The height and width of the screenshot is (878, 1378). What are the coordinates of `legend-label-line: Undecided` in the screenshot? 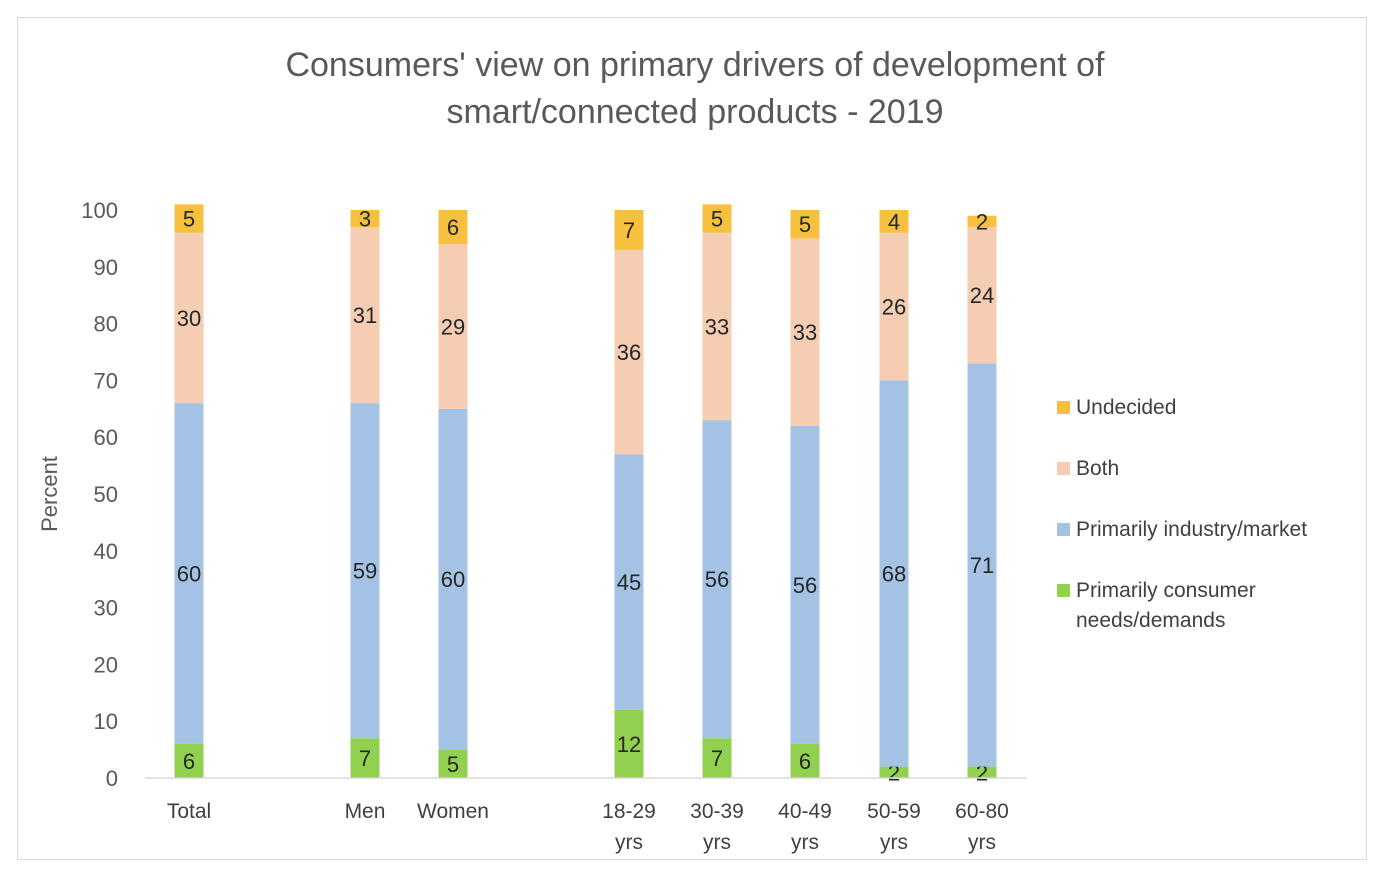 It's located at (1126, 407).